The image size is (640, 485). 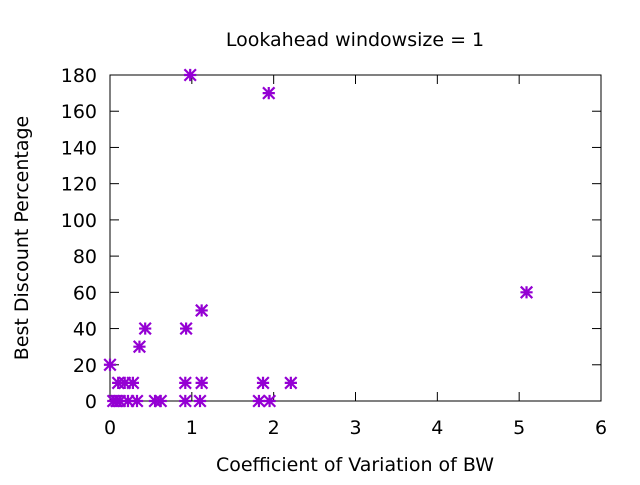 I want to click on y-tick-label: 140, so click(x=79, y=148).